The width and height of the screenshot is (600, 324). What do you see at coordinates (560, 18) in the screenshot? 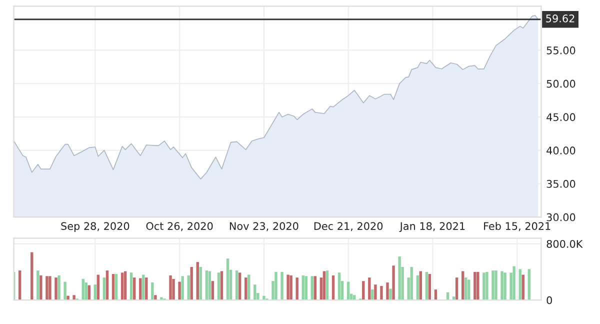
I see `ref-line-label: 59.62` at bounding box center [560, 18].